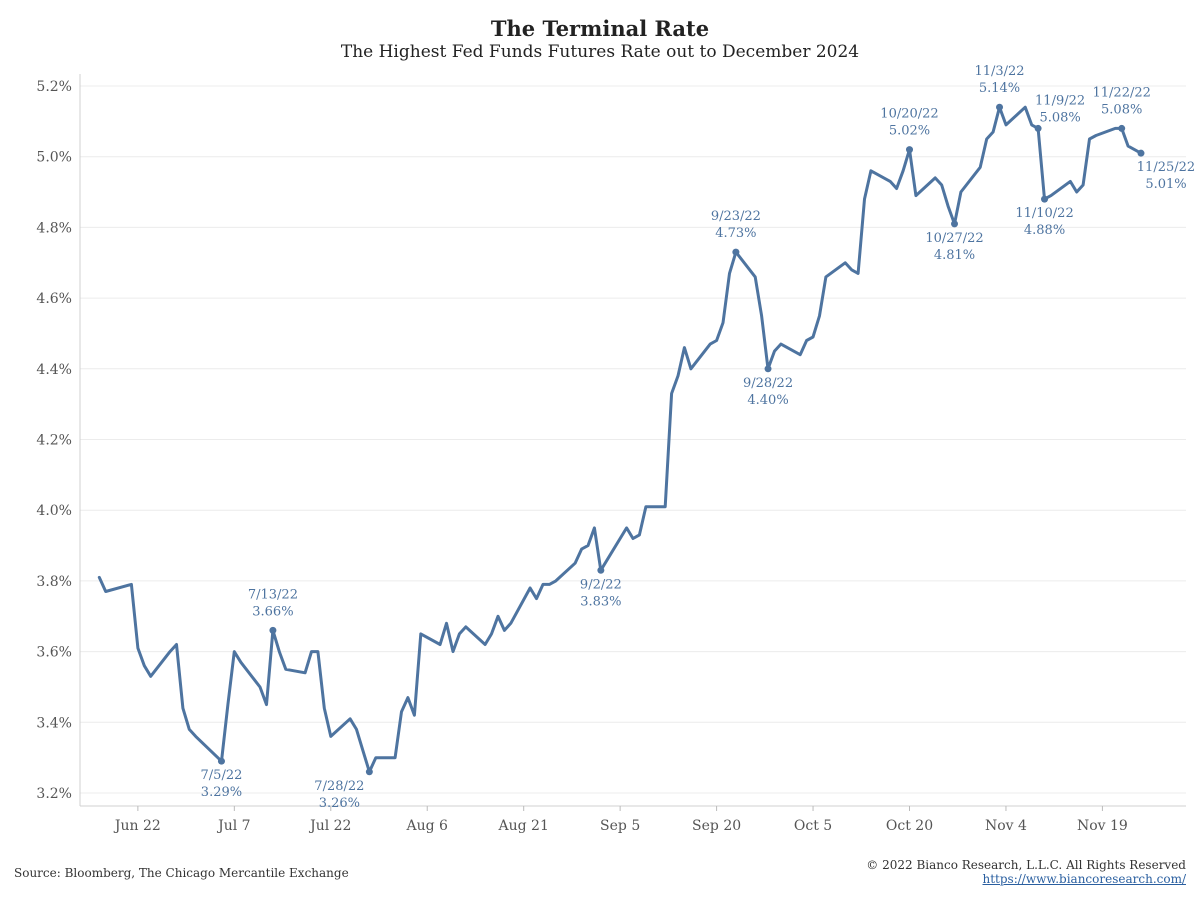 The width and height of the screenshot is (1200, 900). Describe the element at coordinates (339, 786) in the screenshot. I see `annotation-date-label: 7/28/22` at that location.